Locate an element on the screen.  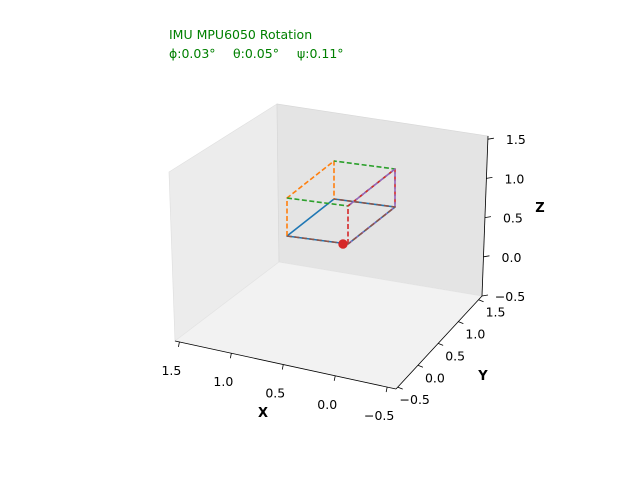
plot-points is located at coordinates (343, 244).